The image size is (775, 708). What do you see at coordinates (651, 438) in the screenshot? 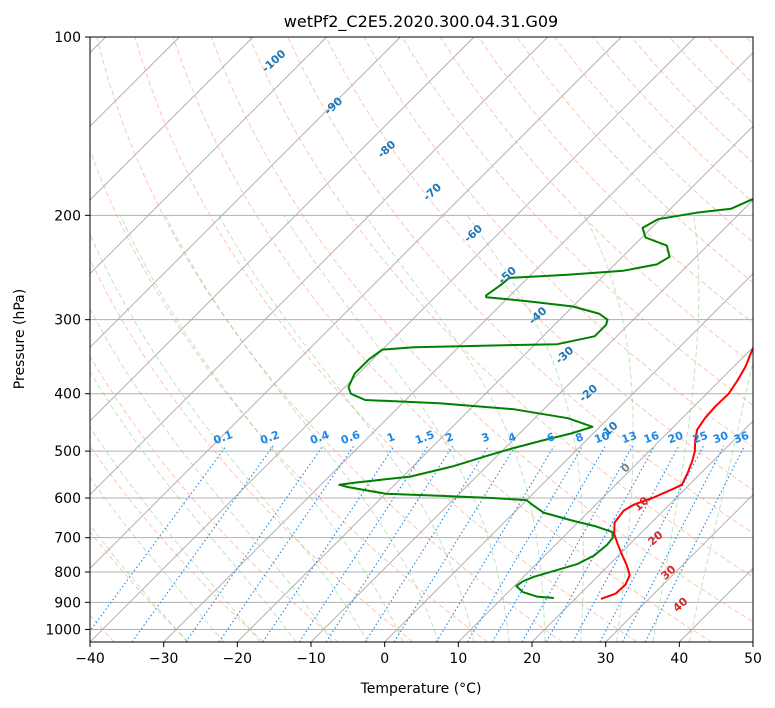
I see `mixing-ratio-label: 16` at bounding box center [651, 438].